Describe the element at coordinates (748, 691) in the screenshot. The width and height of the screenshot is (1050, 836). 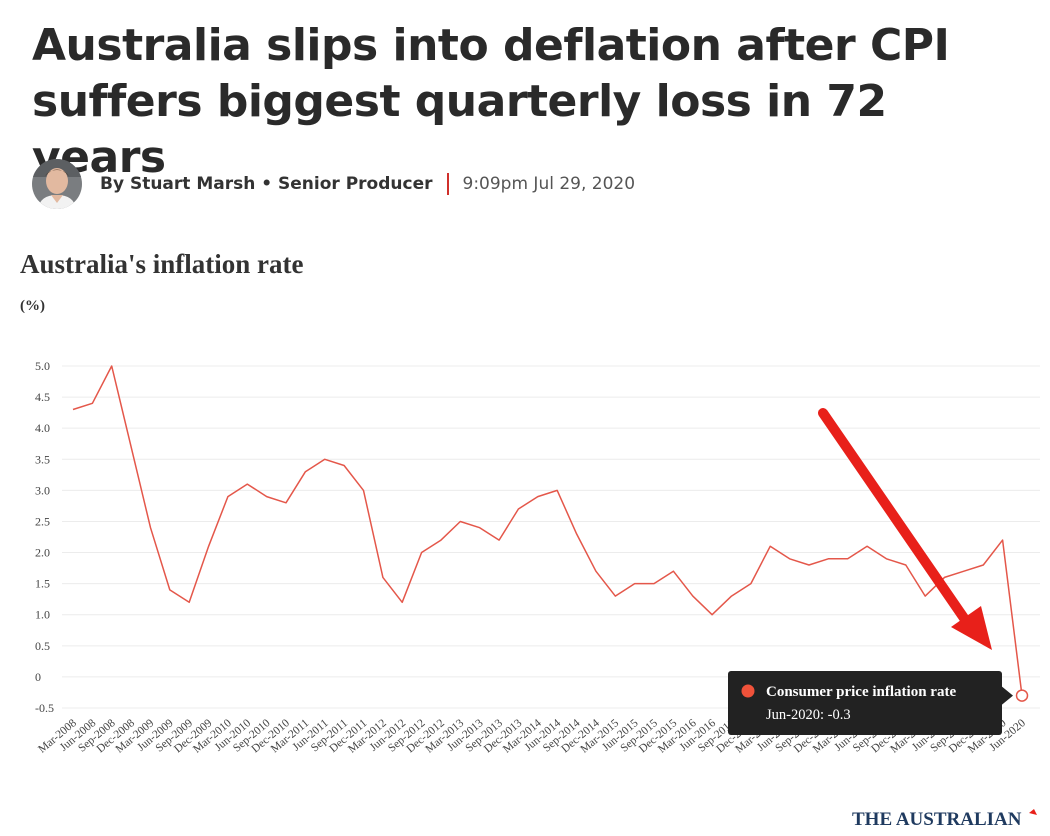
I see `tooltip-series-dot` at that location.